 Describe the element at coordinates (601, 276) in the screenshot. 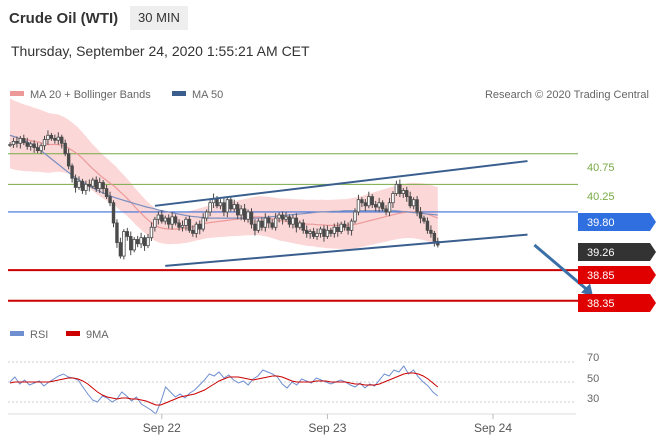

I see `support-label-1: 38.85` at that location.